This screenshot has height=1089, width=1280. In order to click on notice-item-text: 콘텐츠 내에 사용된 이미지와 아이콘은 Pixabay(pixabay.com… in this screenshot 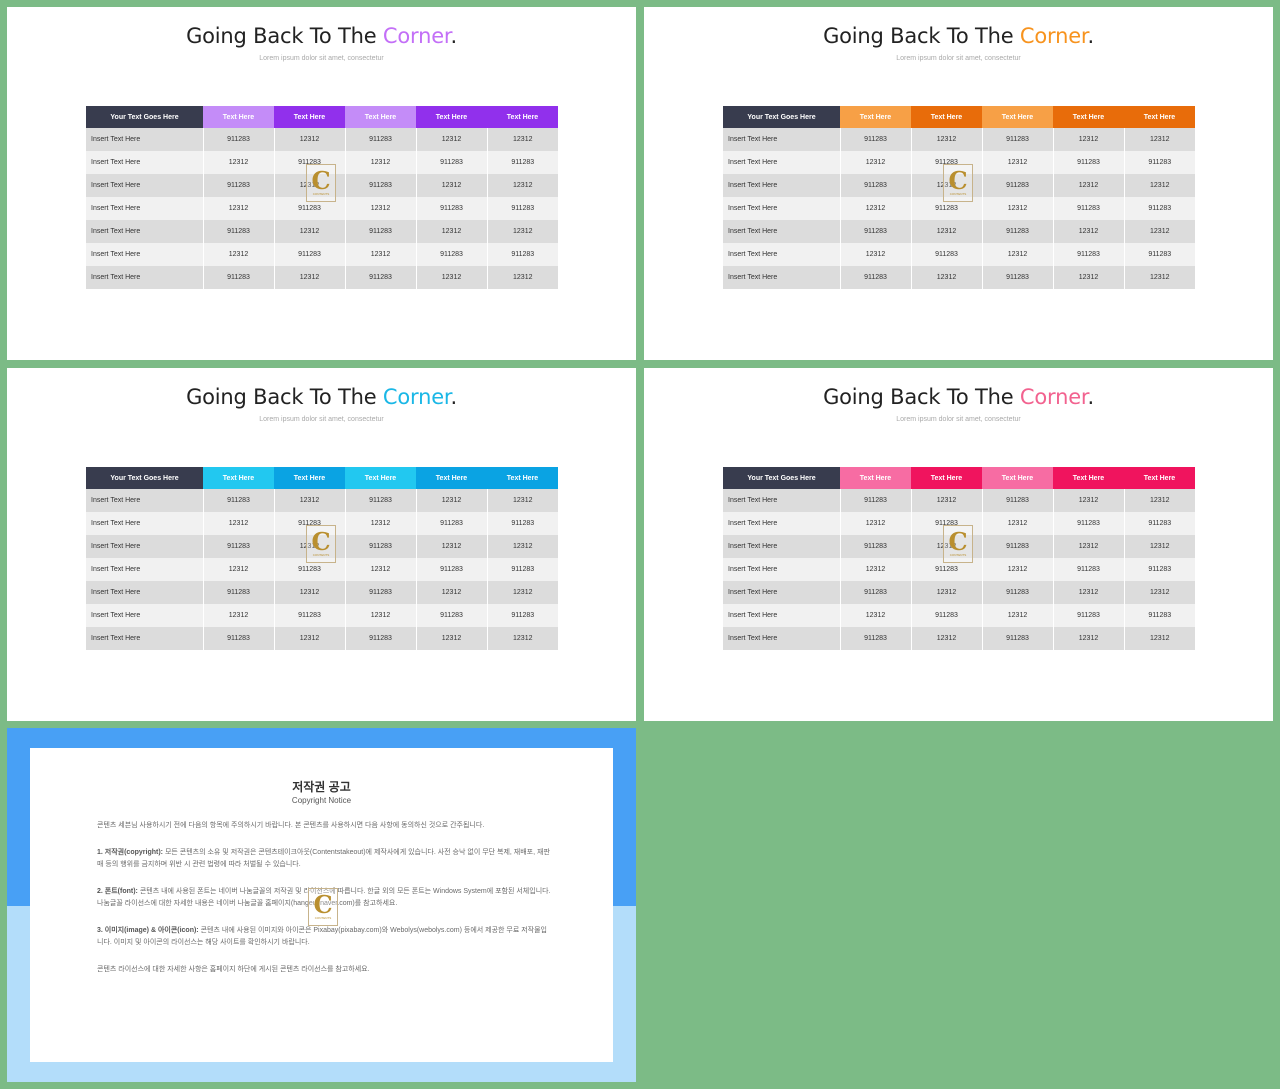, I will do `click(322, 936)`.